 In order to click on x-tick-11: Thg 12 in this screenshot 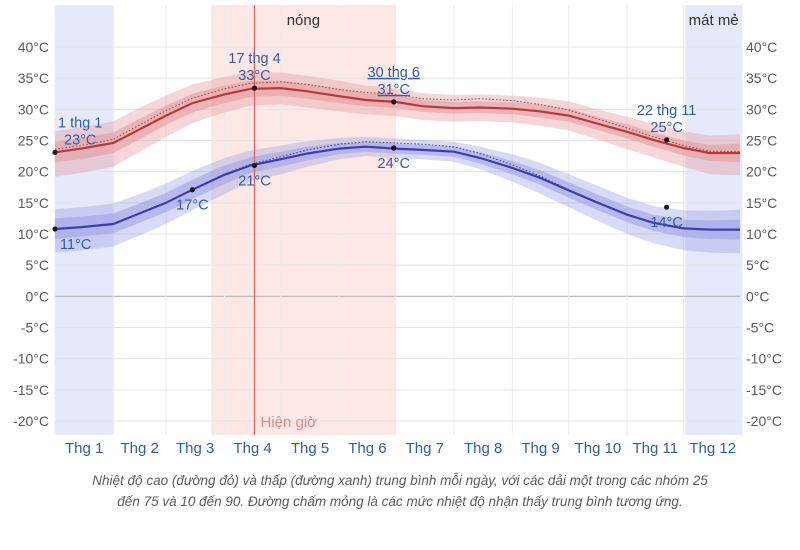, I will do `click(712, 448)`.